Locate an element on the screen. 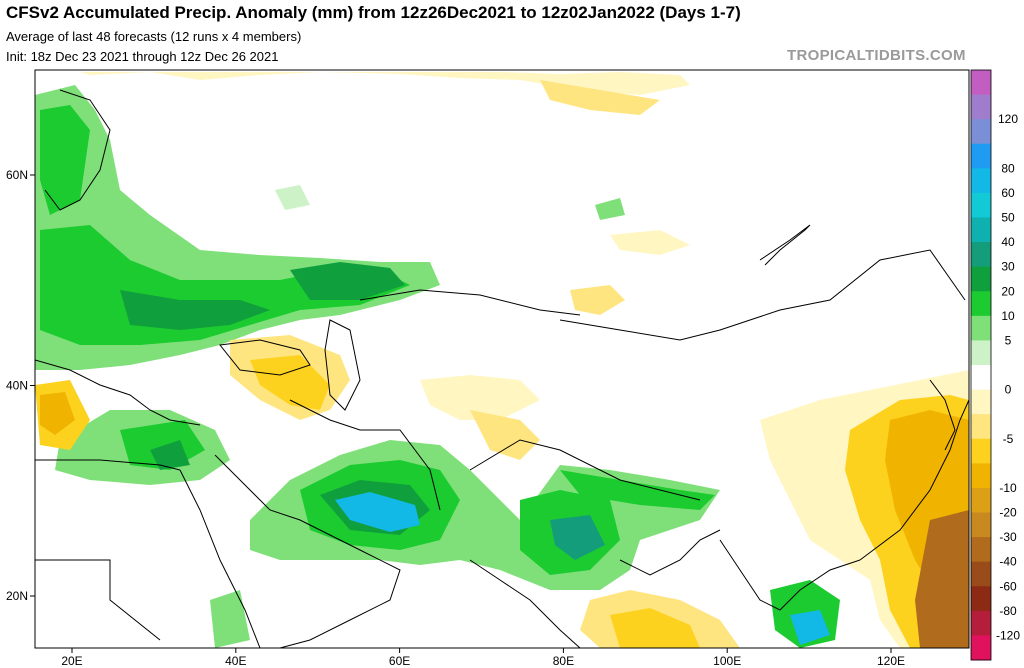 This screenshot has height=668, width=1024. colorbar-label: -30 is located at coordinates (1008, 537).